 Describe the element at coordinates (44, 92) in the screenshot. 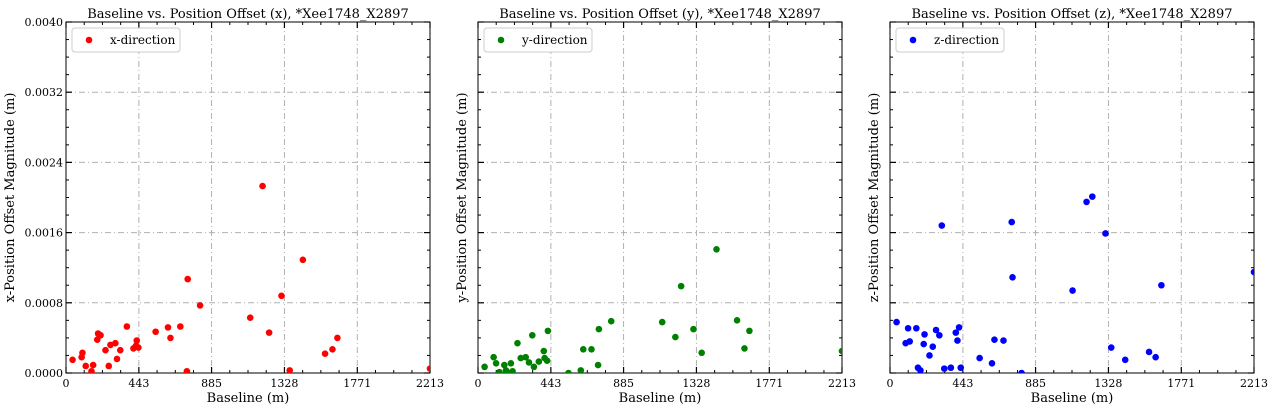

I see `y-tick-label: 0.0032` at that location.